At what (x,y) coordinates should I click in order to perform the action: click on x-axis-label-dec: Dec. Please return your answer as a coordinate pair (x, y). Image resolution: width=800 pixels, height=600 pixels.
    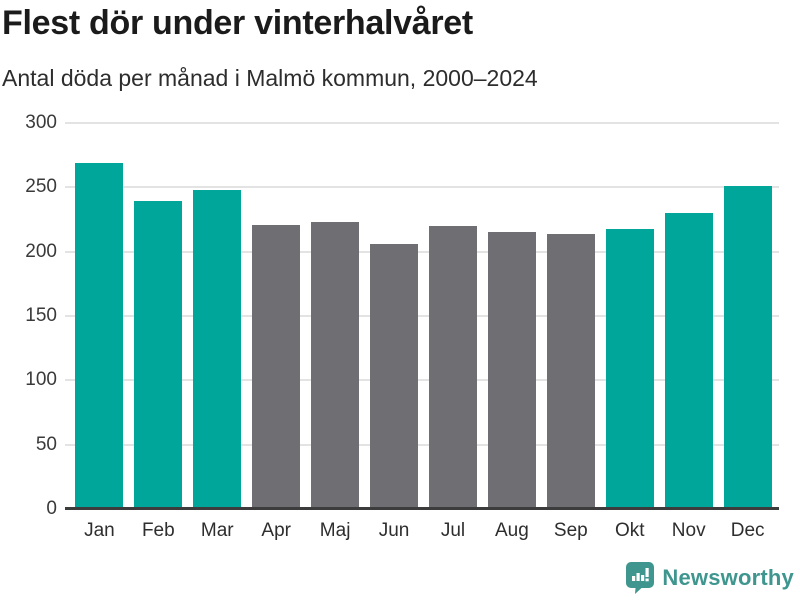
    Looking at the image, I should click on (747, 530).